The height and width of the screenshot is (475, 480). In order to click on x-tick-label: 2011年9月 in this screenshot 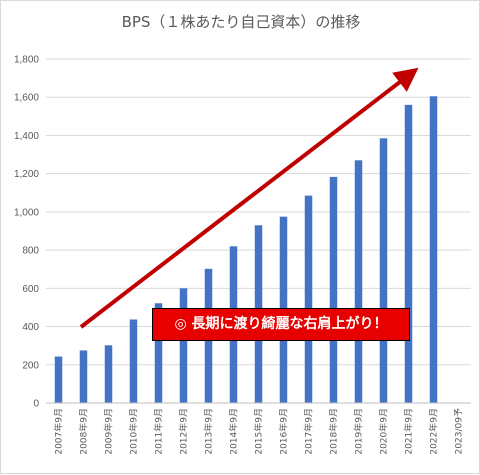, I will do `click(159, 431)`.